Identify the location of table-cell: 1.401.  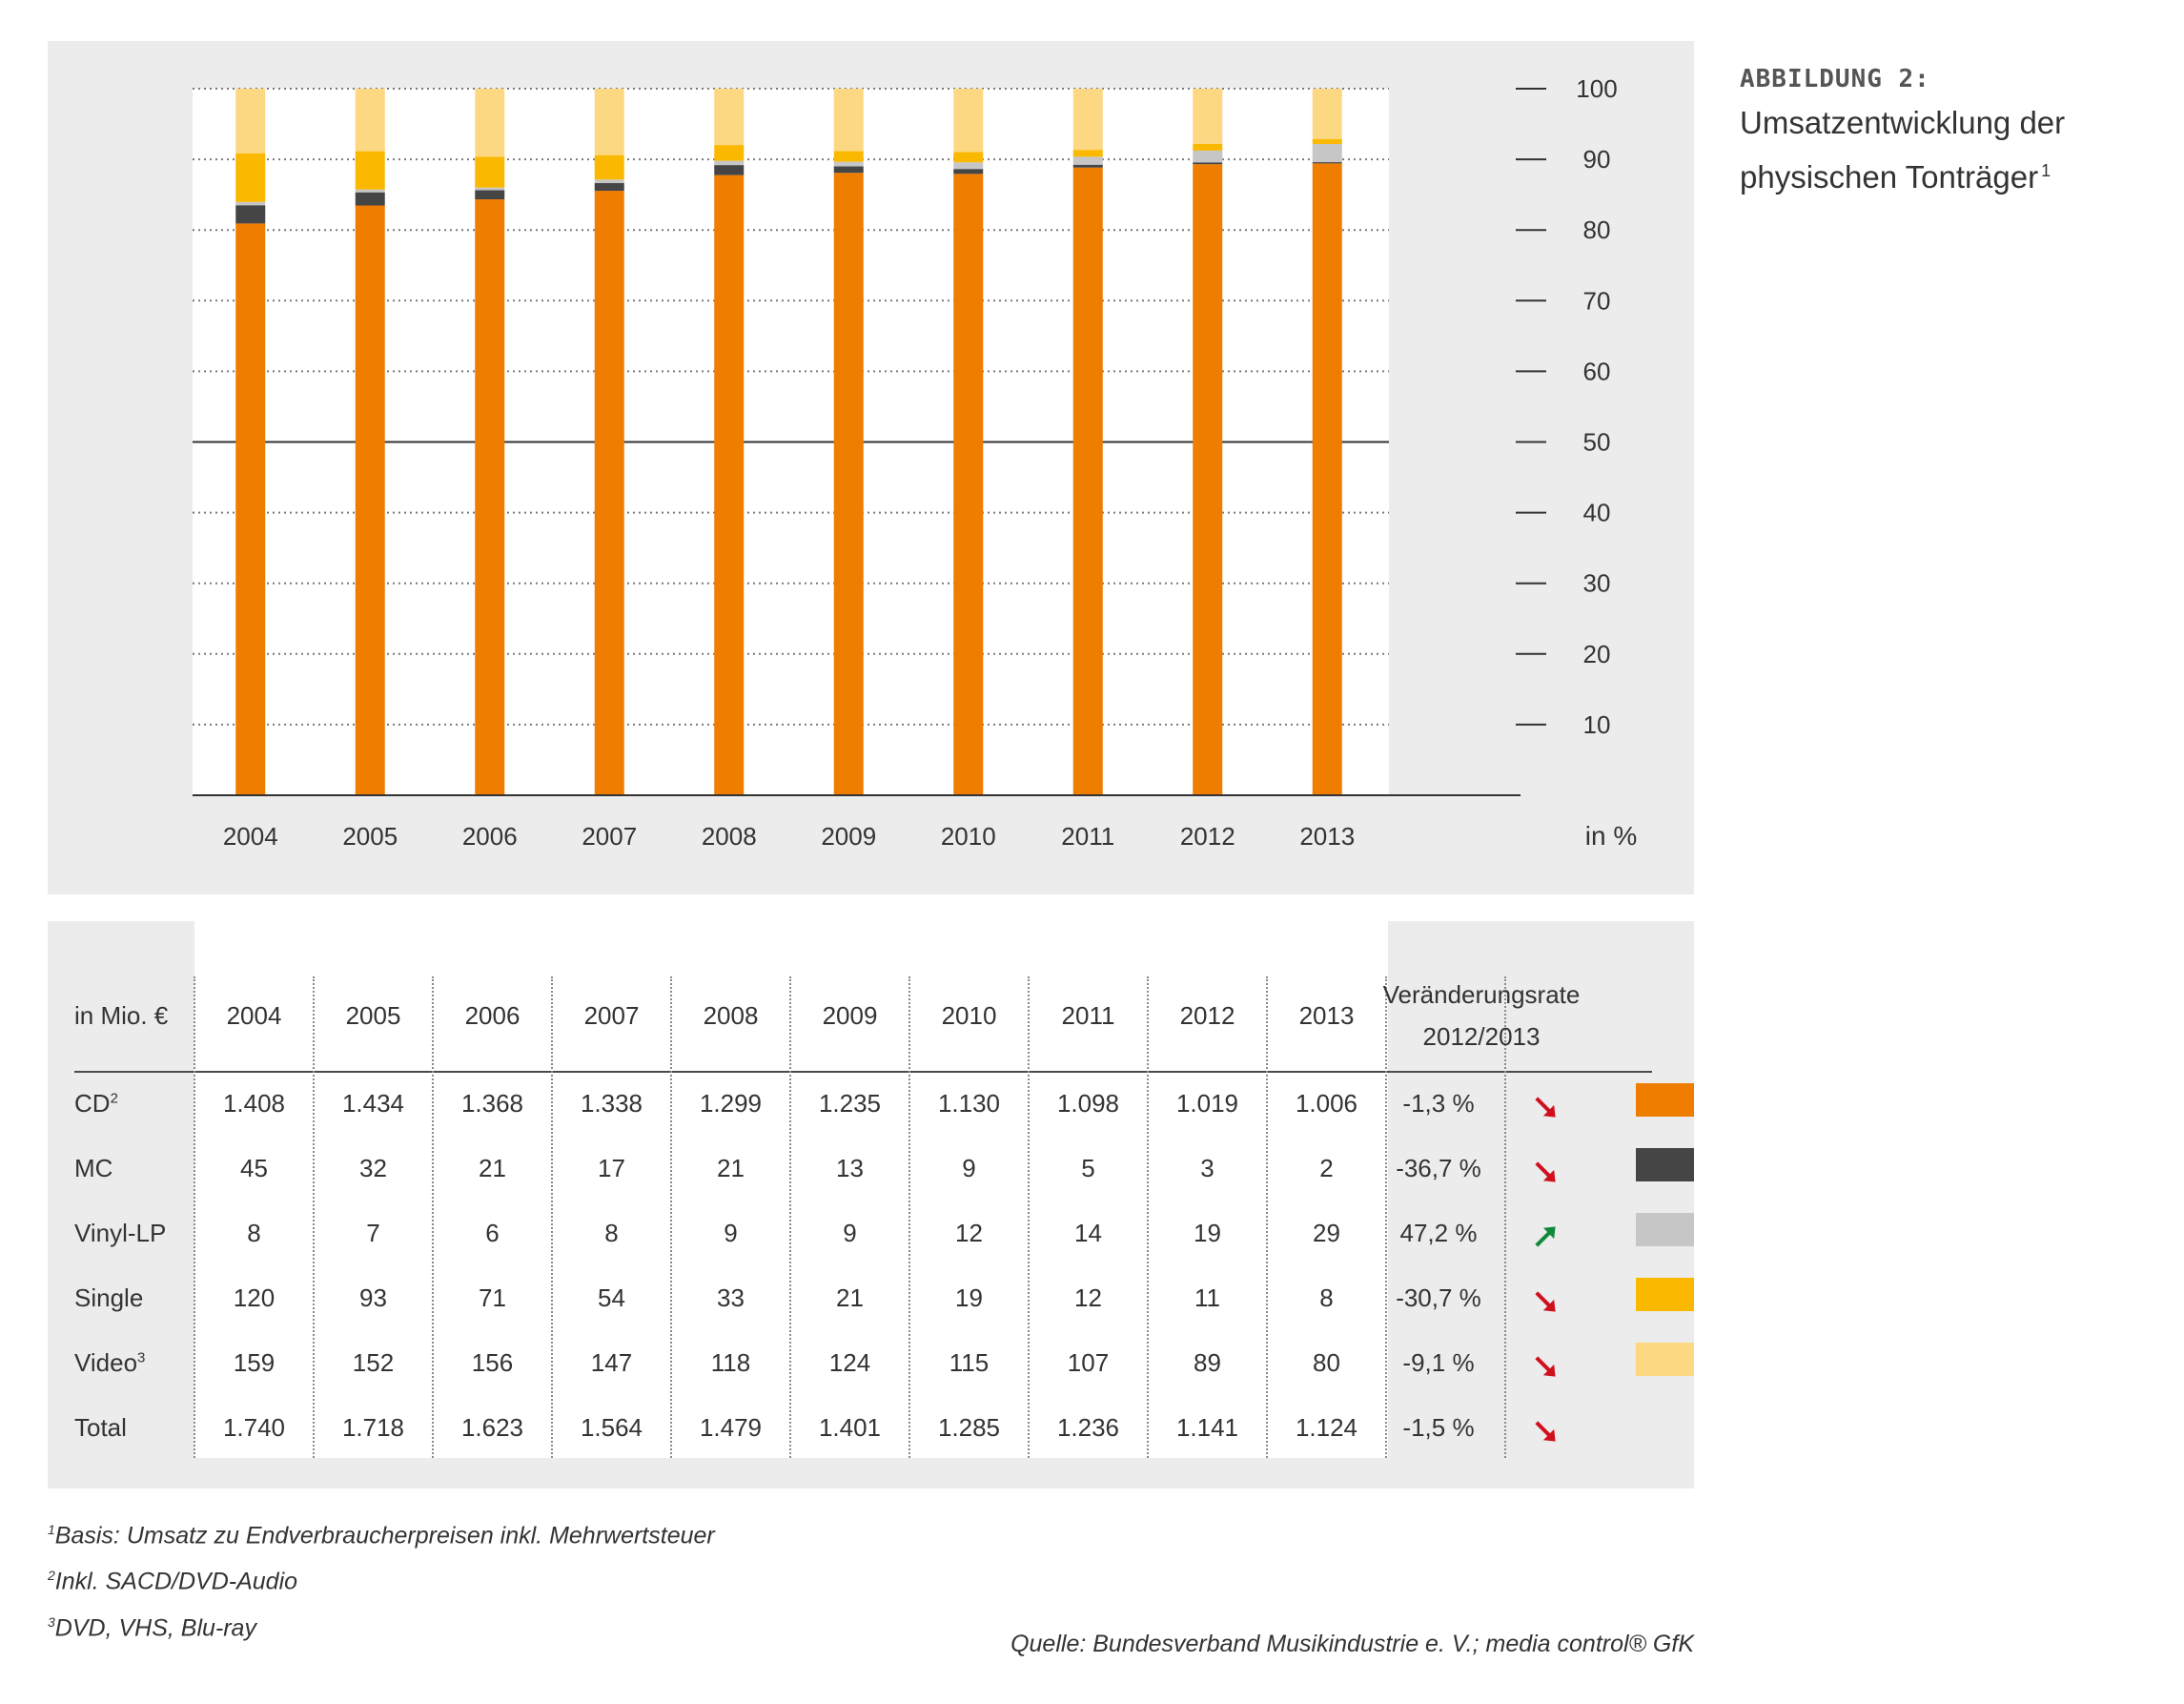
(850, 1428).